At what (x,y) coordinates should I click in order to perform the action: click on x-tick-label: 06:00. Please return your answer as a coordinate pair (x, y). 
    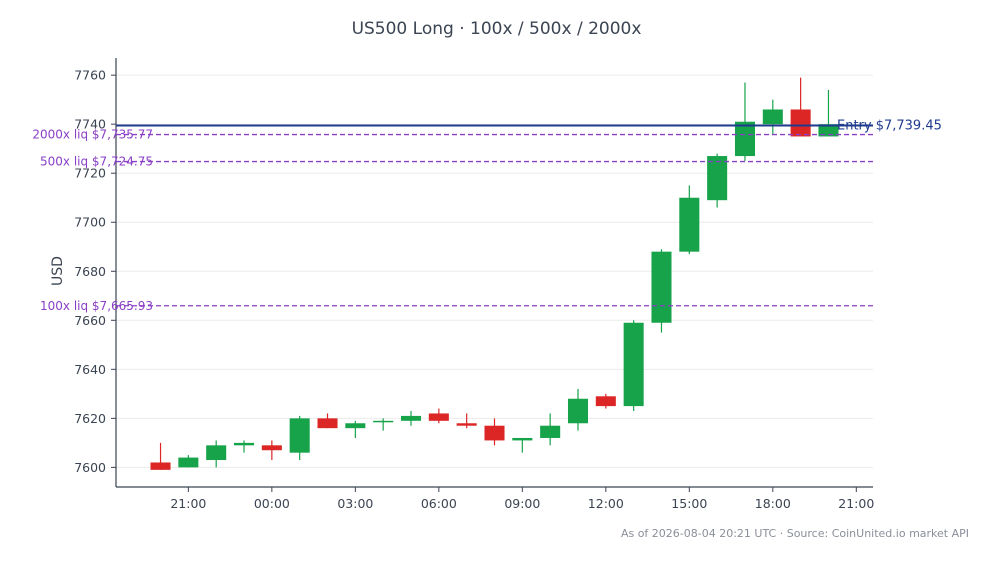
    Looking at the image, I should click on (439, 503).